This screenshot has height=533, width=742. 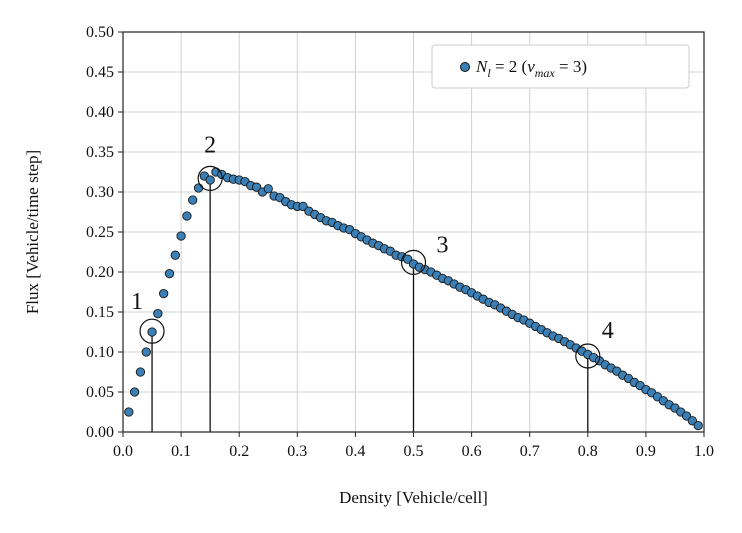 What do you see at coordinates (413, 497) in the screenshot?
I see `x-axis-label: Density [Vehicle/cell]` at bounding box center [413, 497].